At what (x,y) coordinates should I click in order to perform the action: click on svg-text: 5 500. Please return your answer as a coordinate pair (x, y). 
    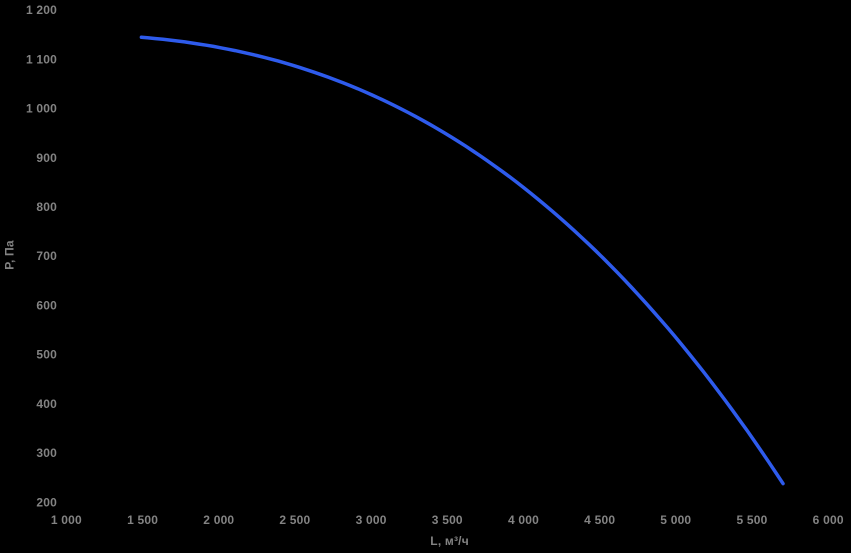
    Looking at the image, I should click on (751, 520).